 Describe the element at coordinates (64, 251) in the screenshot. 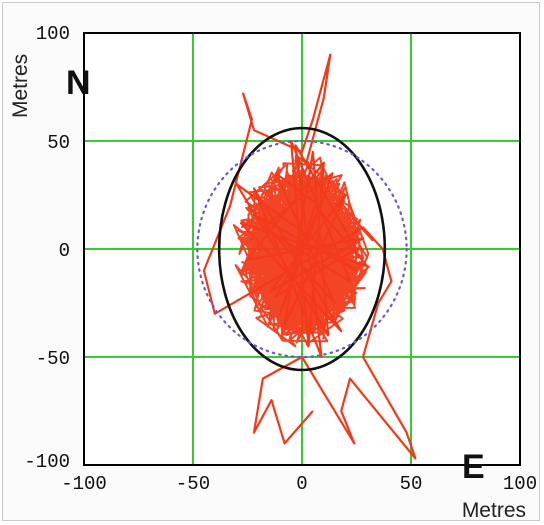

I see `y-tick-label: 0` at that location.